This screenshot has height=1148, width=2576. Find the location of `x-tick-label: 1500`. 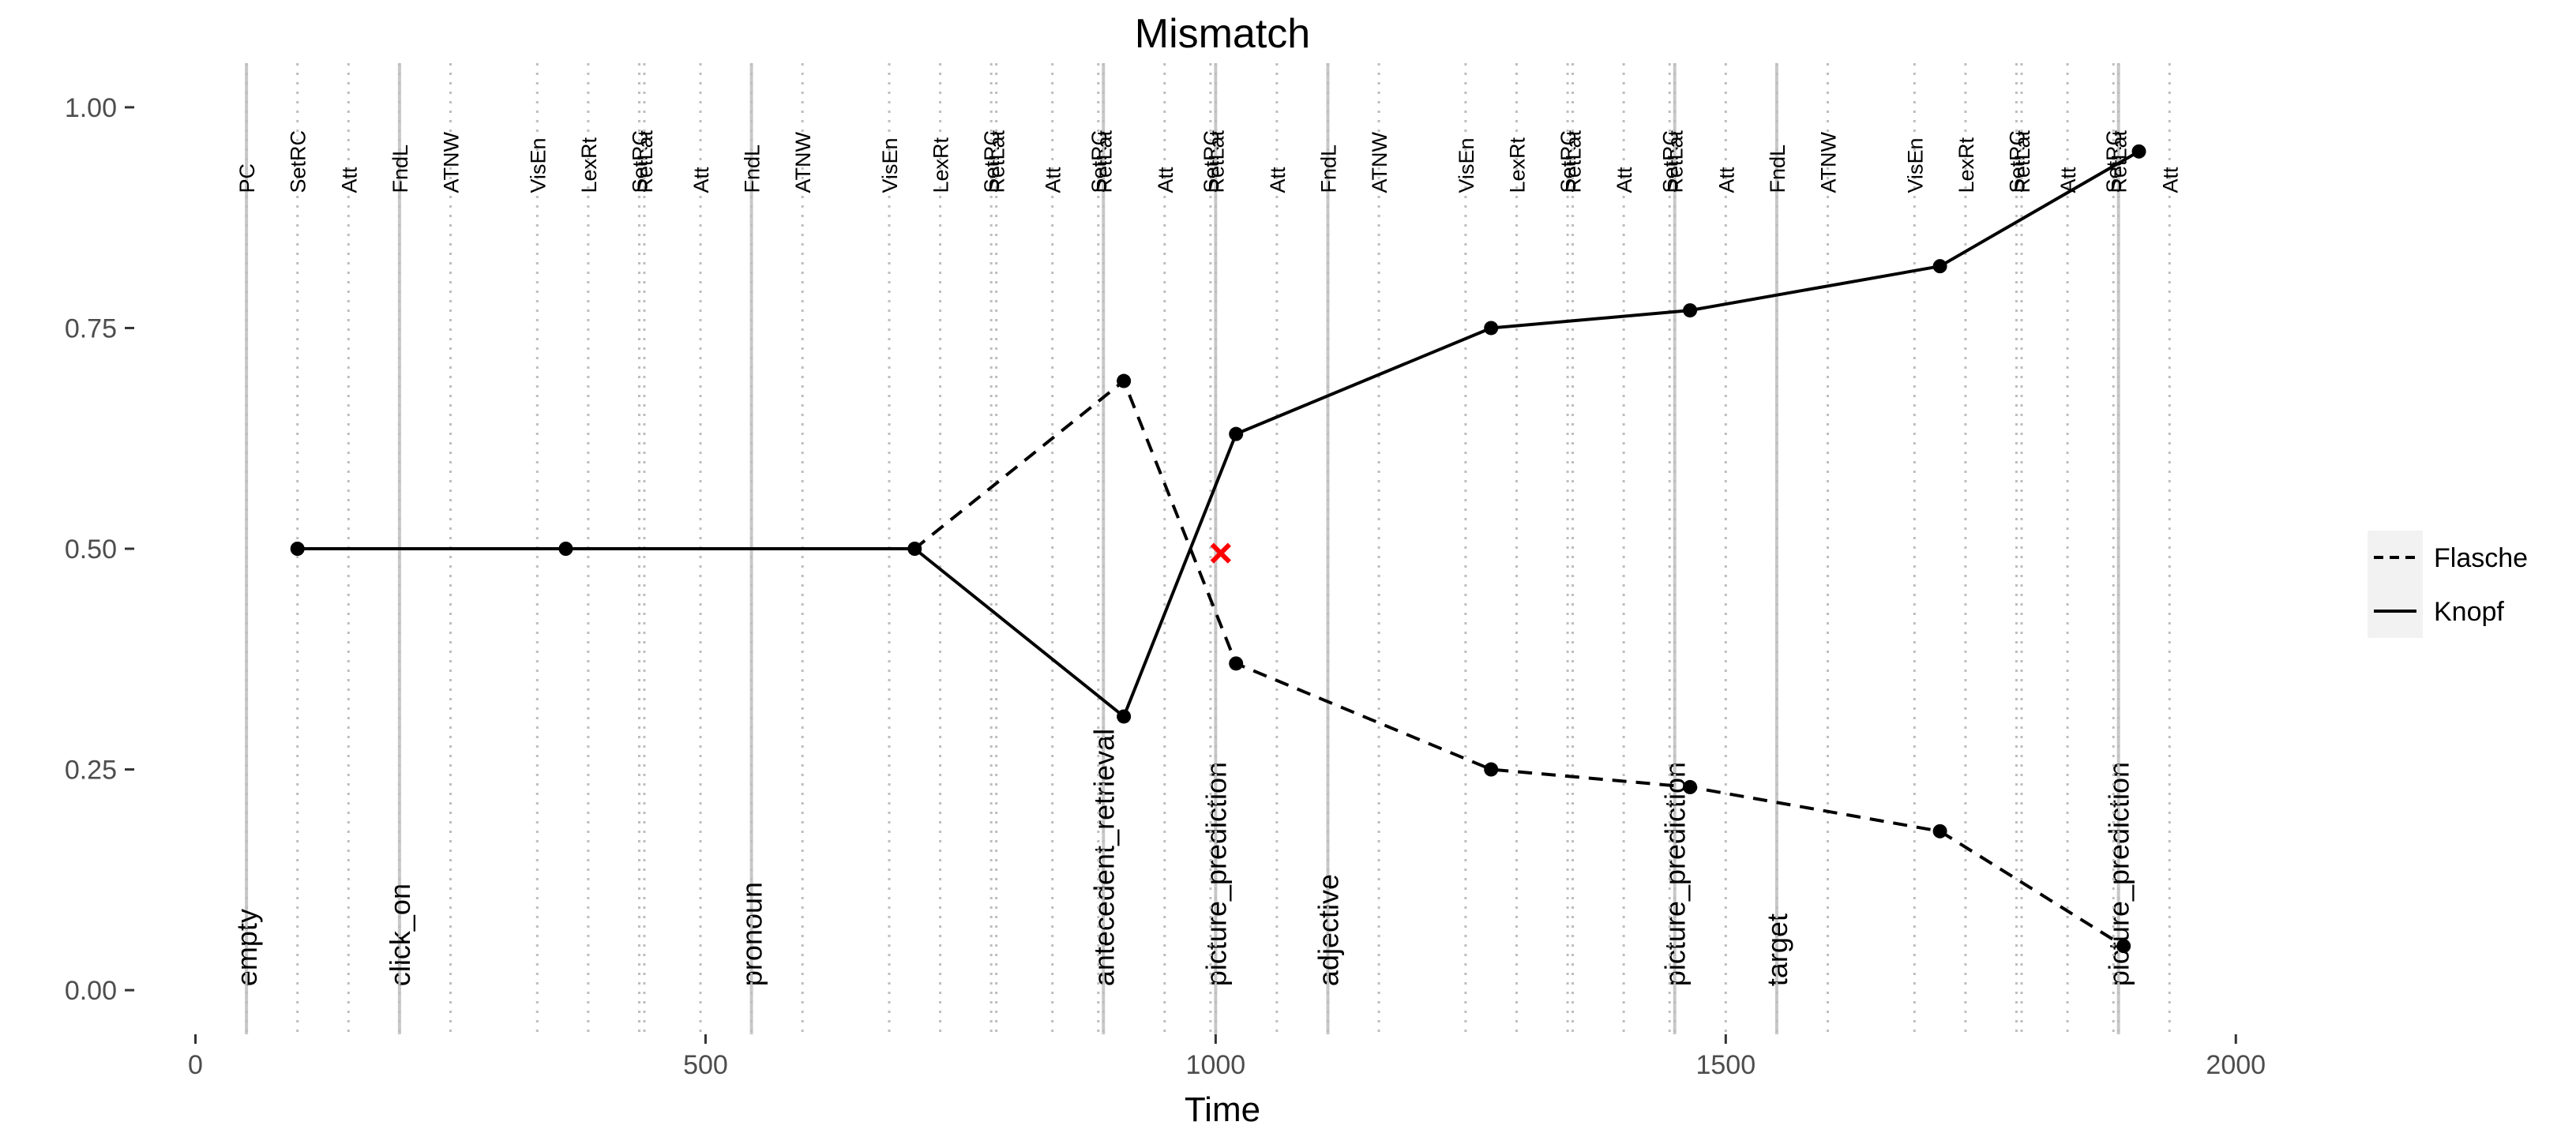

x-tick-label: 1500 is located at coordinates (1725, 1065).